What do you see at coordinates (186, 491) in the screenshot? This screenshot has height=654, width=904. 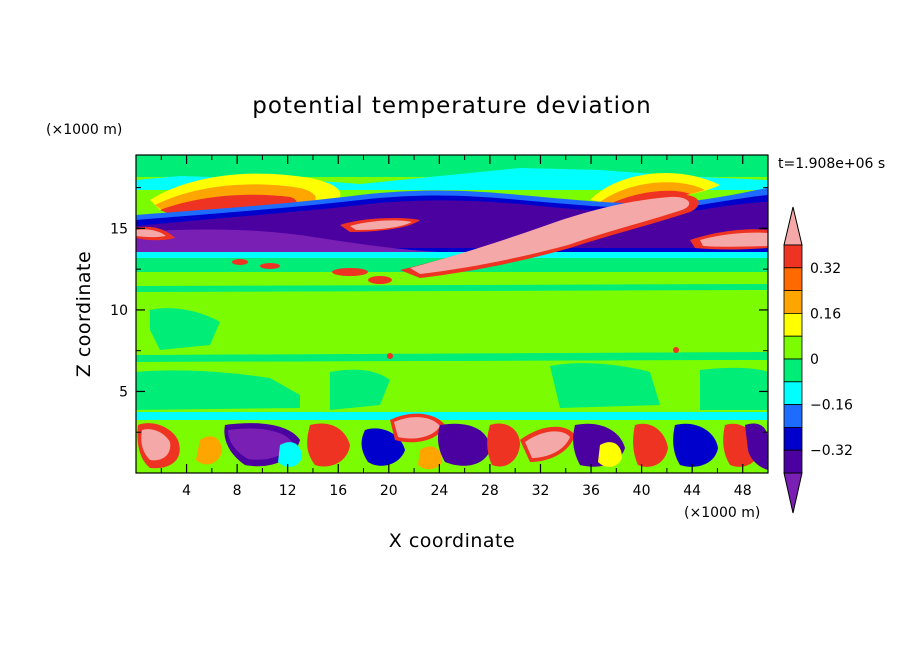 I see `x-tick-label: 4` at bounding box center [186, 491].